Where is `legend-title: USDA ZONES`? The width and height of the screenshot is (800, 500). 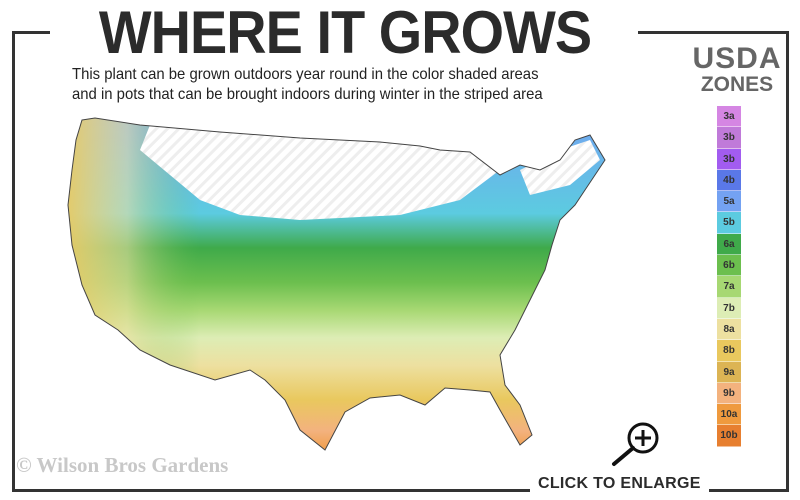 legend-title: USDA ZONES is located at coordinates (736, 70).